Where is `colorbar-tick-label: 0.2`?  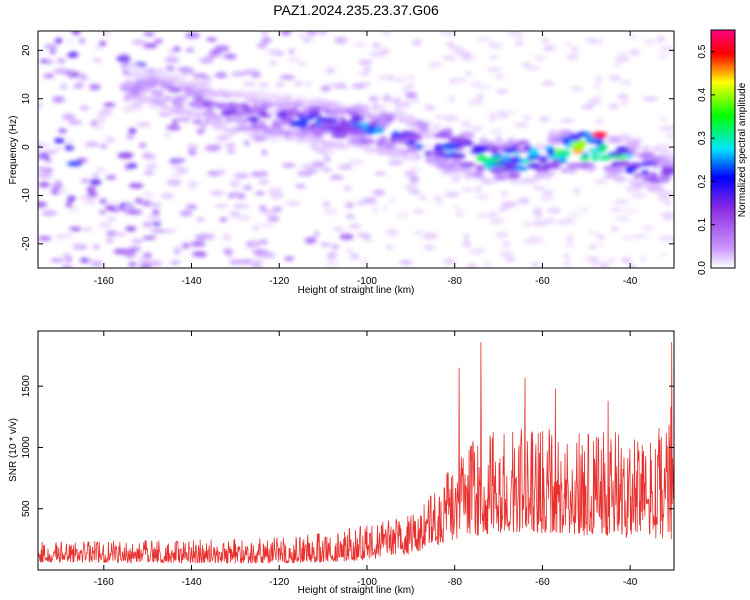 colorbar-tick-label: 0.2 is located at coordinates (702, 181).